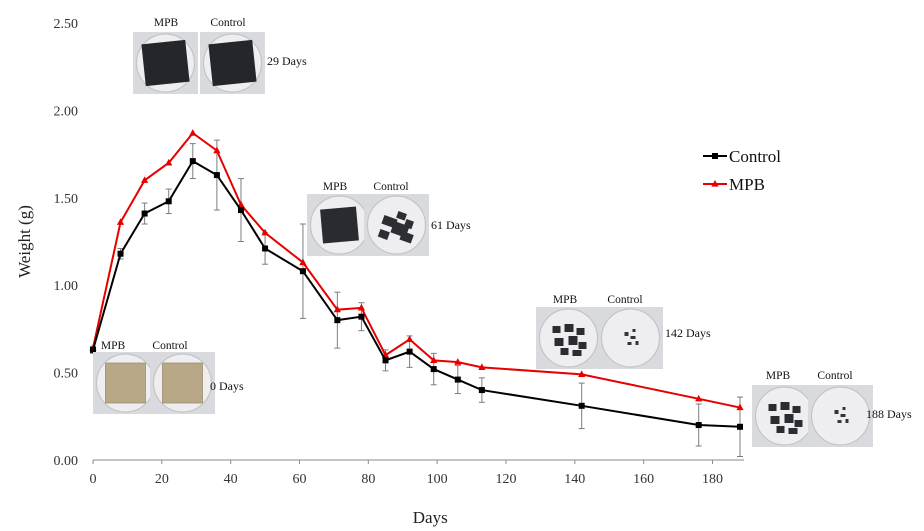 Image resolution: width=924 pixels, height=531 pixels. What do you see at coordinates (66, 461) in the screenshot?
I see `y-tick-label: 0.00` at bounding box center [66, 461].